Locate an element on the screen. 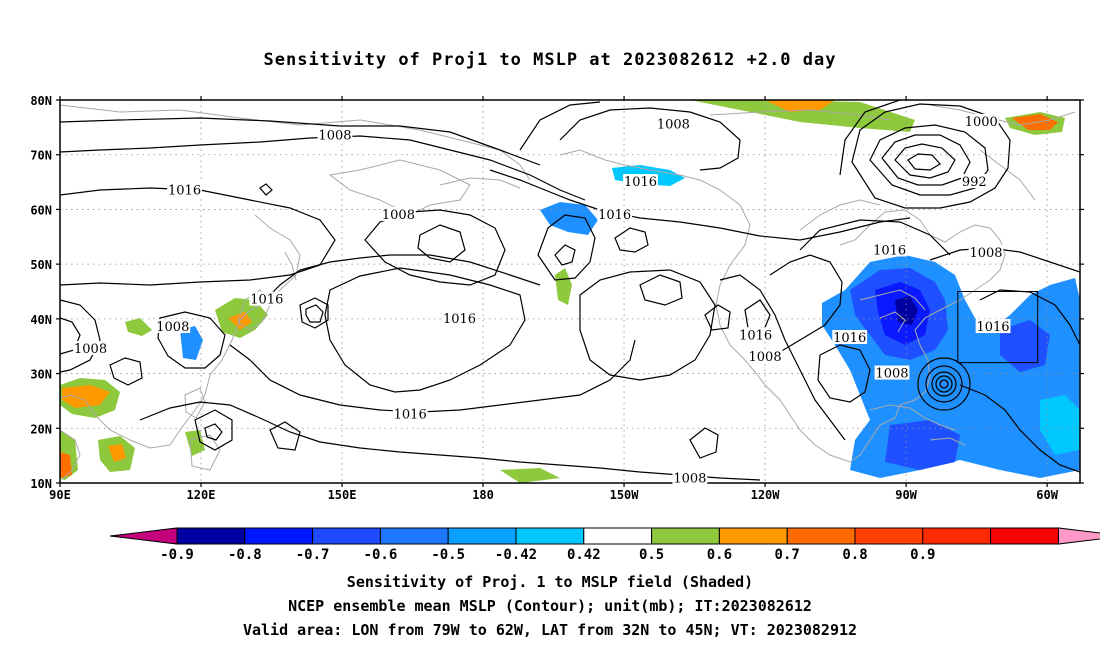 This screenshot has width=1100, height=650. shade-orange-india is located at coordinates (66, 465).